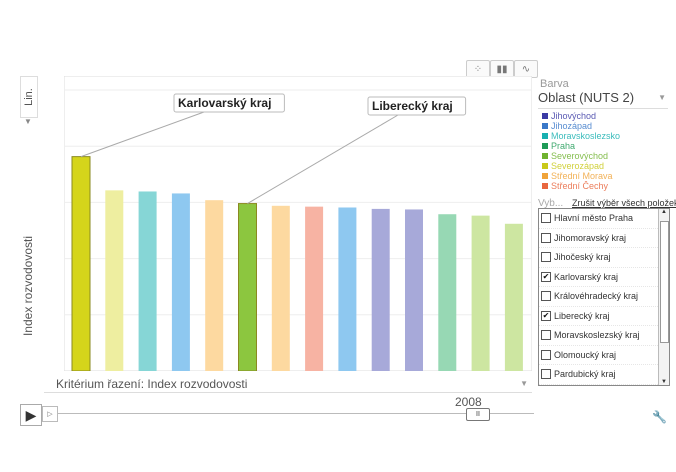  What do you see at coordinates (152, 384) in the screenshot?
I see `sort-label: Kritérium řazení: Index rozvodovosti` at bounding box center [152, 384].